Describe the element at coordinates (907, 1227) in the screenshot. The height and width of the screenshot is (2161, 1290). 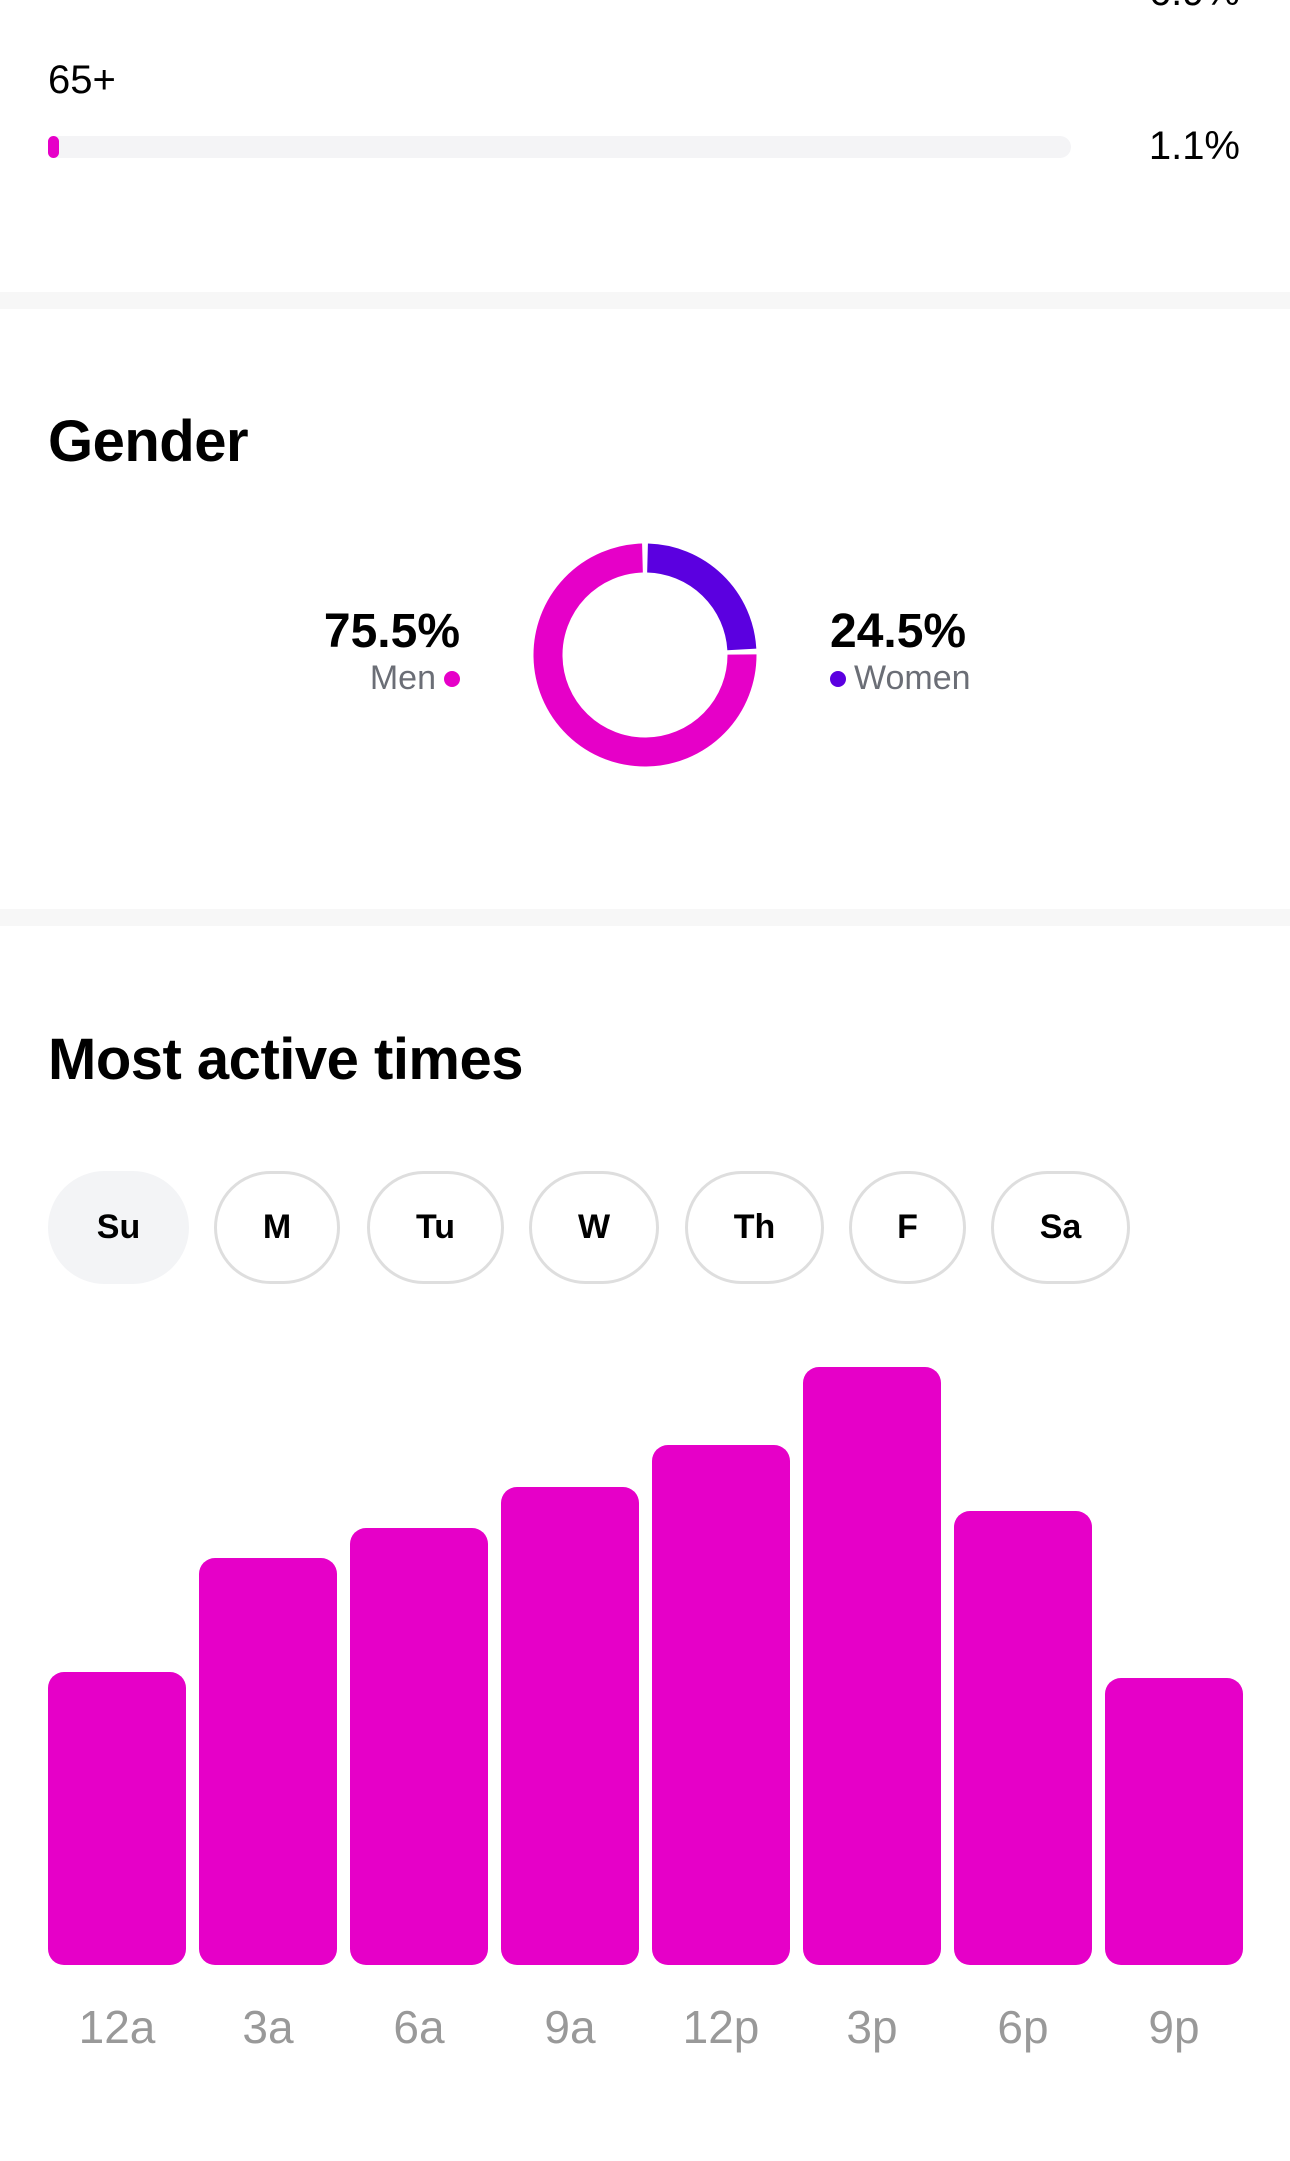
I see `day-pill-f: F` at that location.